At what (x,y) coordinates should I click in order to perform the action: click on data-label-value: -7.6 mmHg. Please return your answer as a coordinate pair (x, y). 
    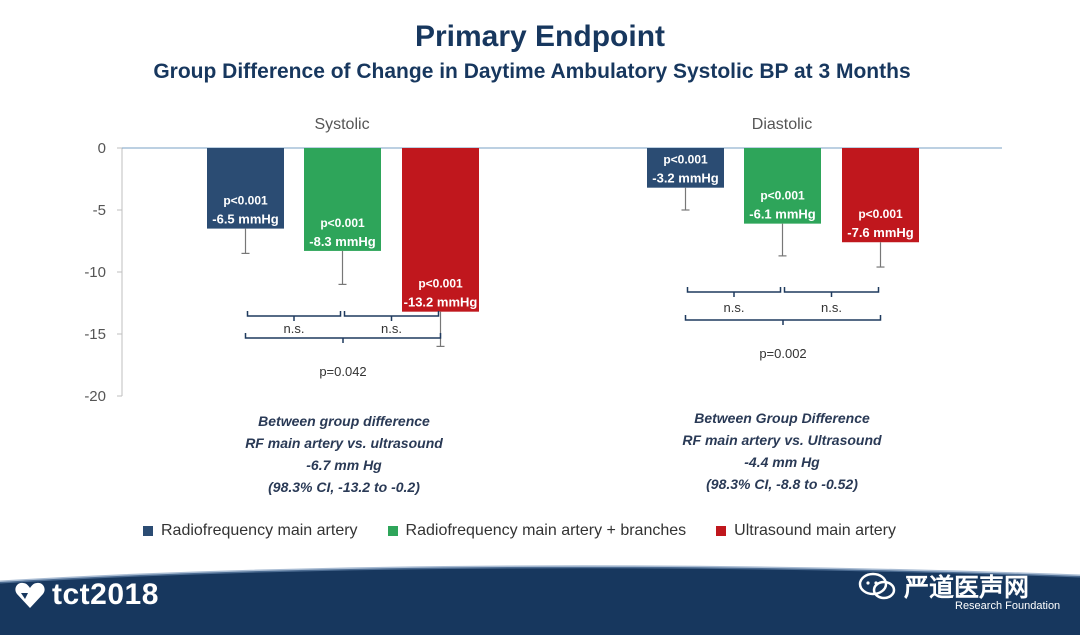
    Looking at the image, I should click on (880, 232).